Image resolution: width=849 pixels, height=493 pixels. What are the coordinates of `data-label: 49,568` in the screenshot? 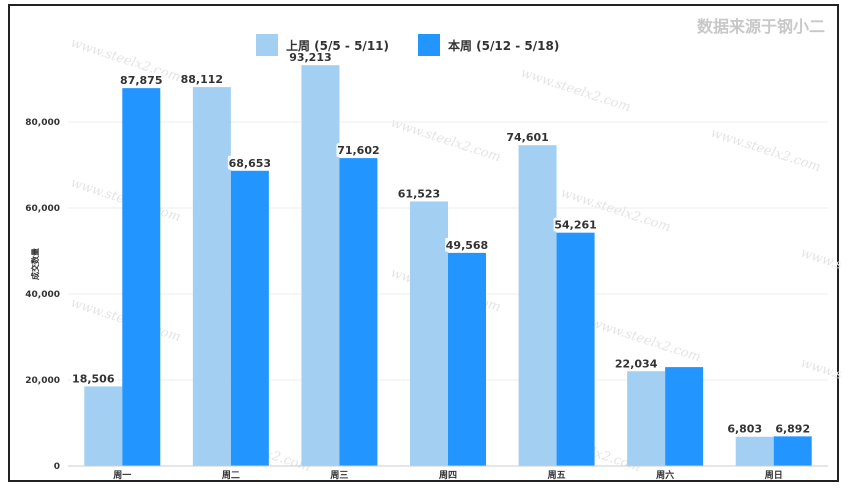 It's located at (467, 245).